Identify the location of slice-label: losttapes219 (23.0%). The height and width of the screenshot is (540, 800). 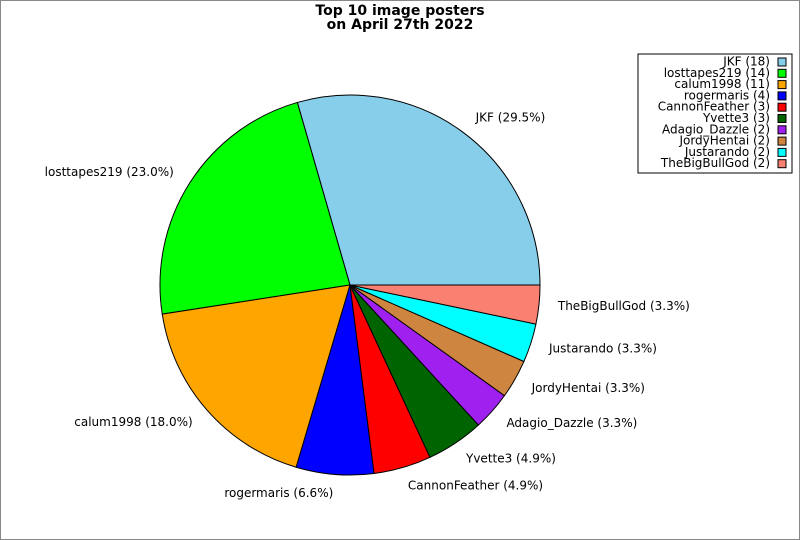
(109, 172).